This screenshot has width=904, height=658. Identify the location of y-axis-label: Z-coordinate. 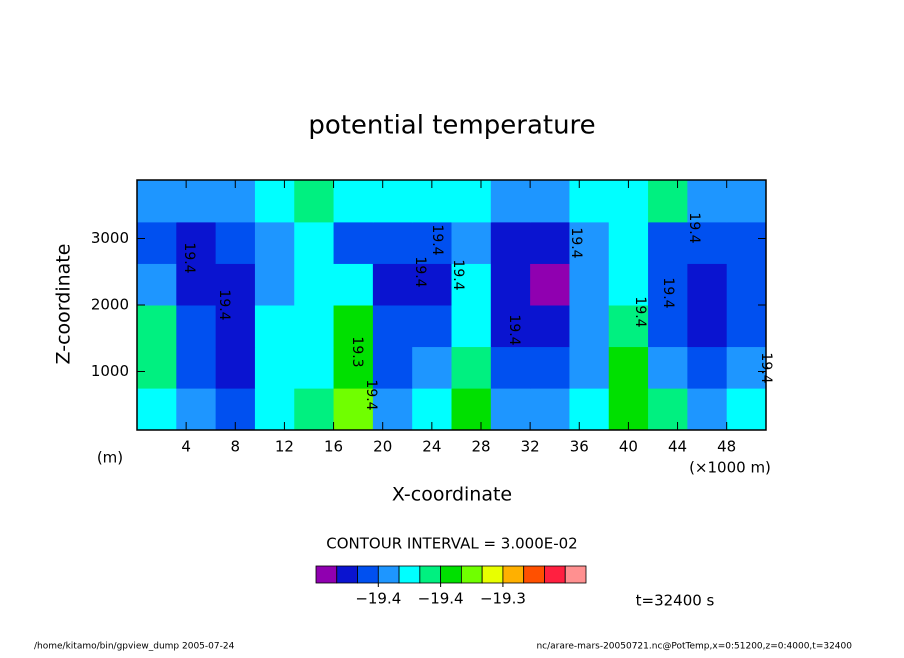
(64, 304).